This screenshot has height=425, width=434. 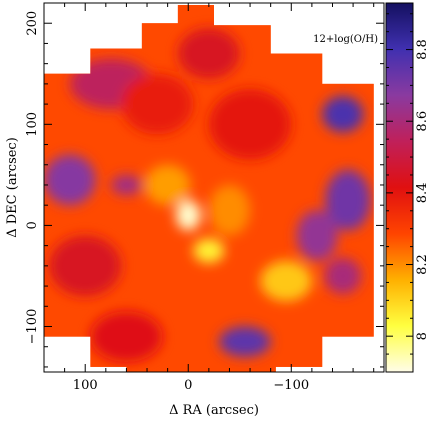 I want to click on y-tick-label: 100, so click(x=32, y=124).